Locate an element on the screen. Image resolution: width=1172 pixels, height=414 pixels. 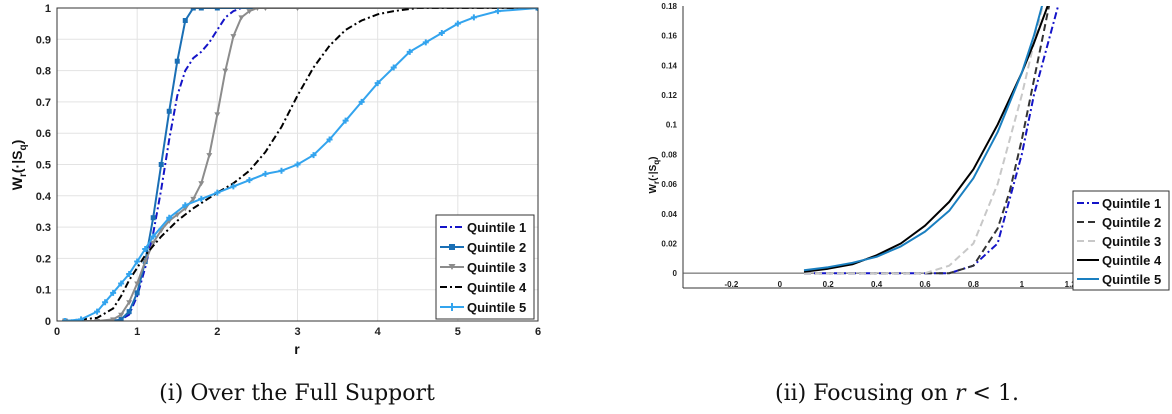
y-tick-label: 0.18 is located at coordinates (669, 6).